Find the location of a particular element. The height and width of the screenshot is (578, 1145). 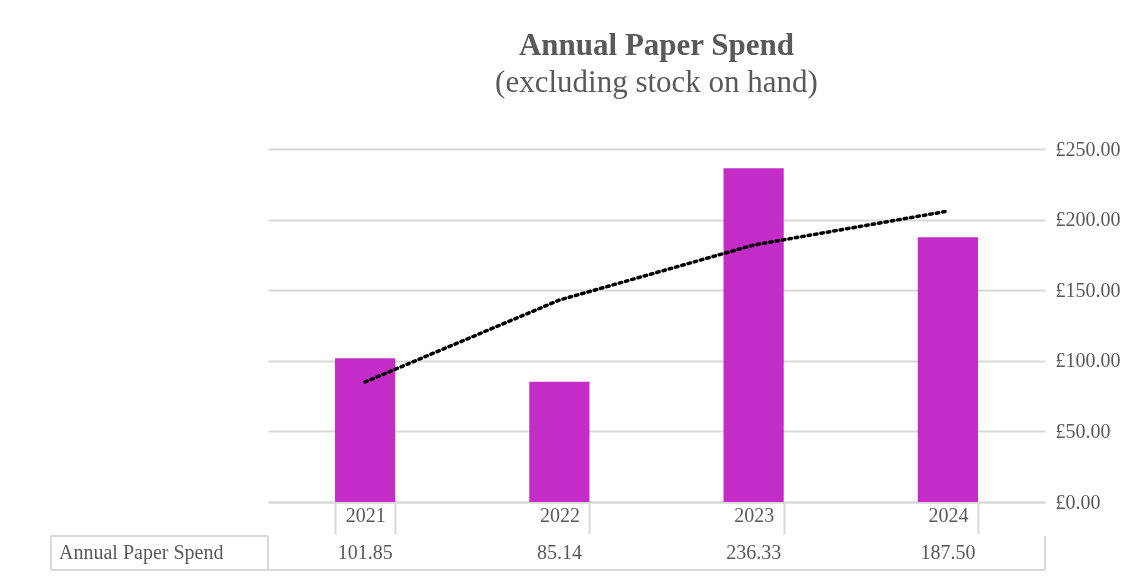

y-tick-label: £0.00 is located at coordinates (1078, 501).